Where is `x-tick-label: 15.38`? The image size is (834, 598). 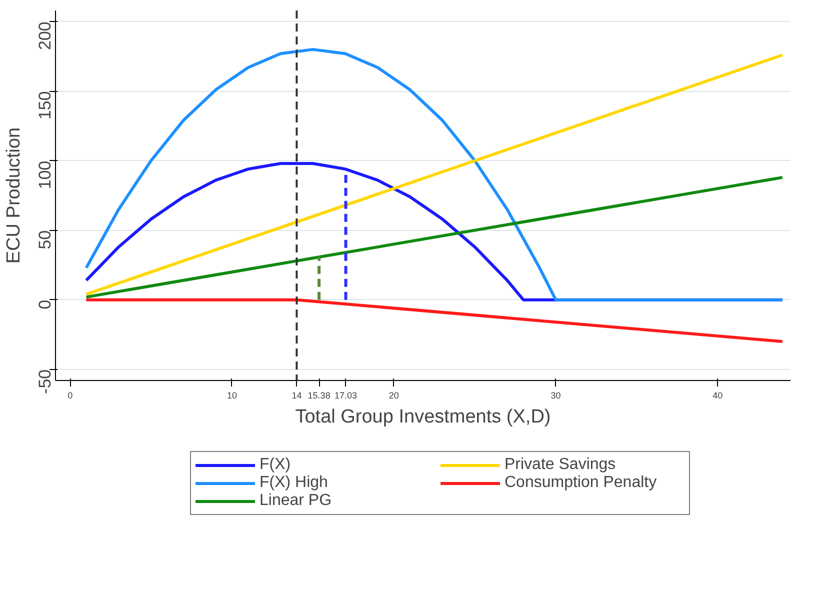 x-tick-label: 15.38 is located at coordinates (319, 395).